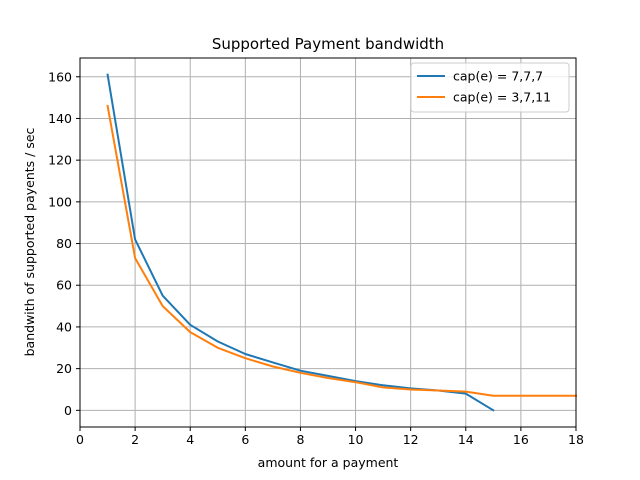 This screenshot has height=480, width=640. What do you see at coordinates (502, 97) in the screenshot?
I see `legend-label-series-2: cap(e) = 3,7,11` at bounding box center [502, 97].